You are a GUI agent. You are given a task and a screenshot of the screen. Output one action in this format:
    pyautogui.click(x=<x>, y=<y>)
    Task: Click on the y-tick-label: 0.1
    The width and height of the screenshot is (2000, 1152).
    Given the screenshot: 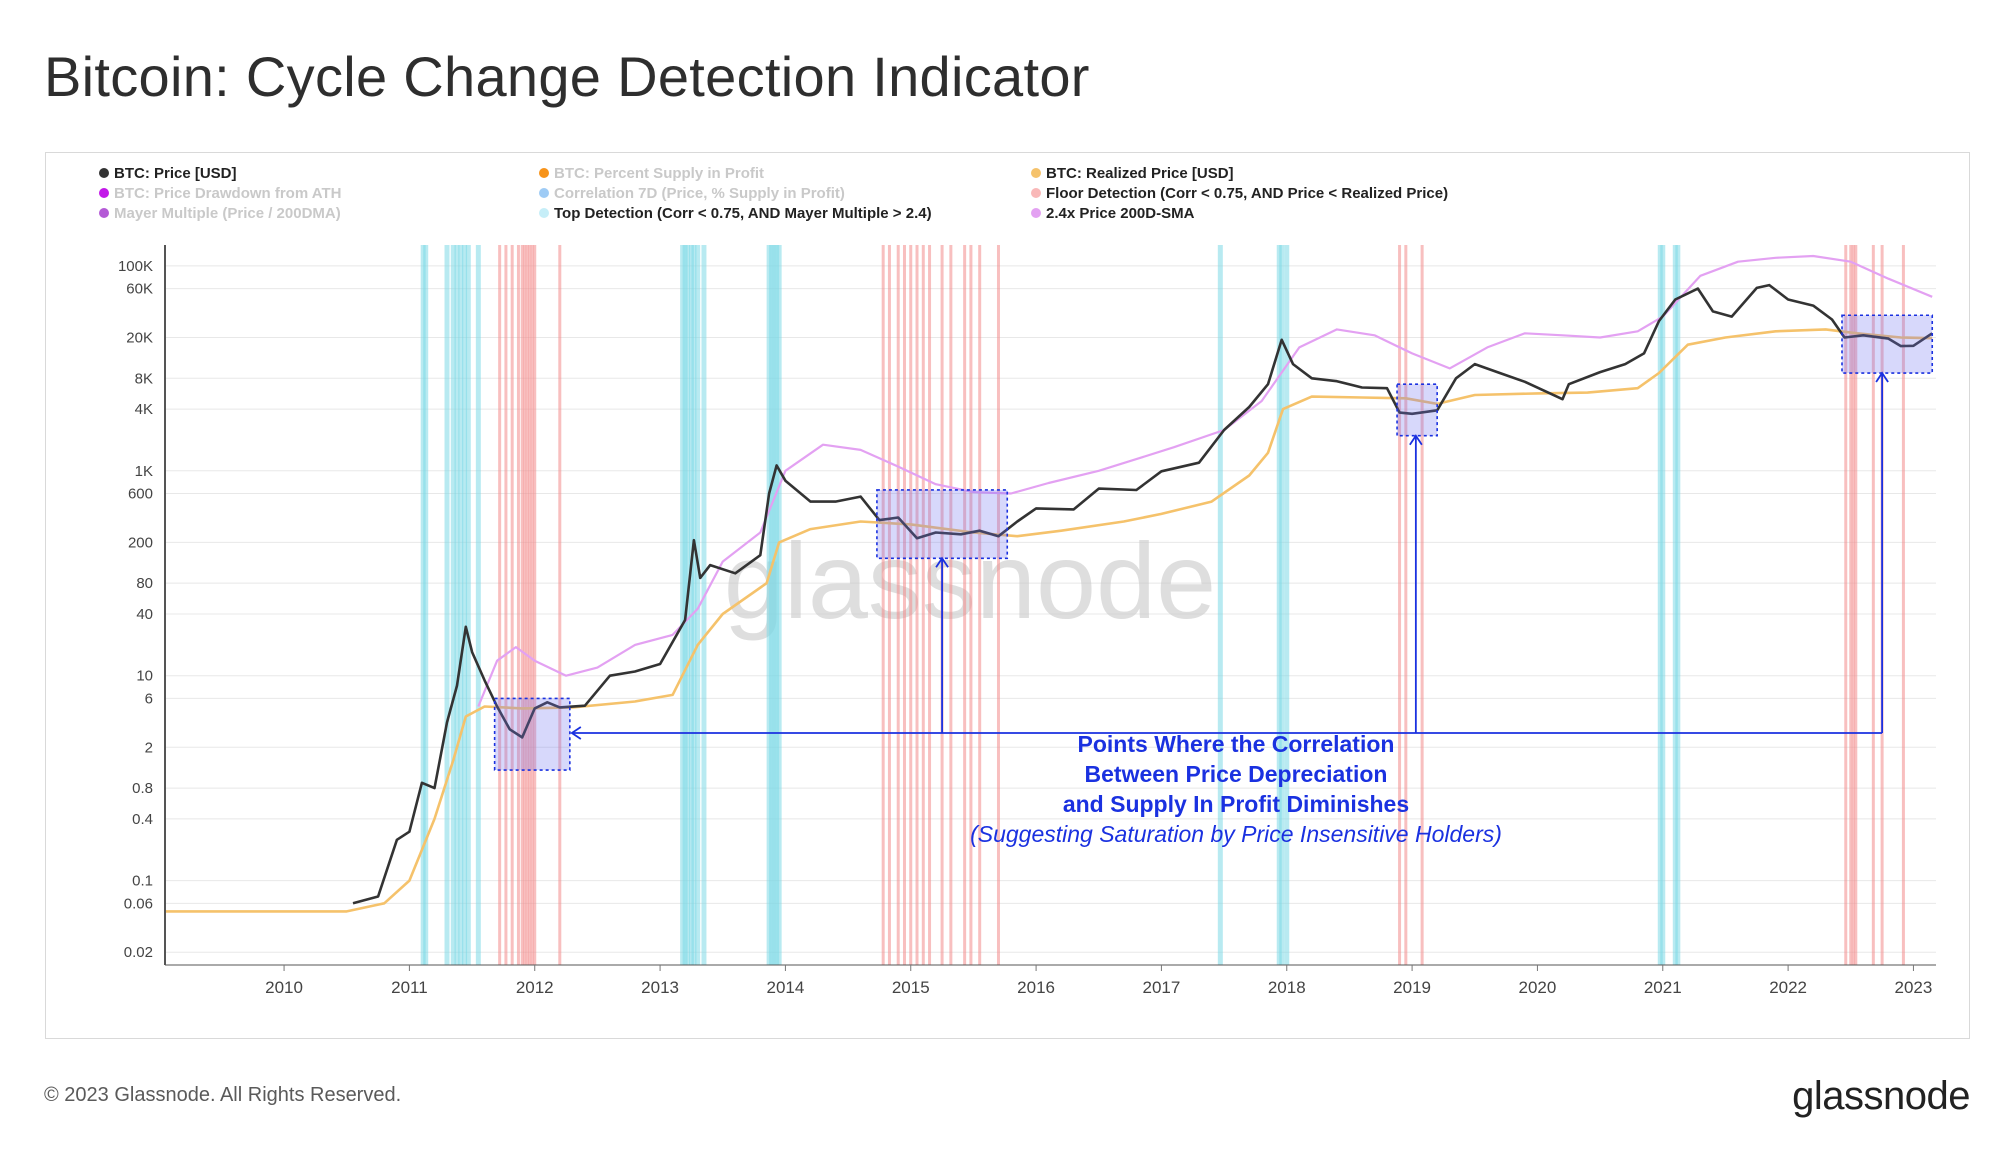 What is the action you would take?
    pyautogui.click(x=142, y=881)
    